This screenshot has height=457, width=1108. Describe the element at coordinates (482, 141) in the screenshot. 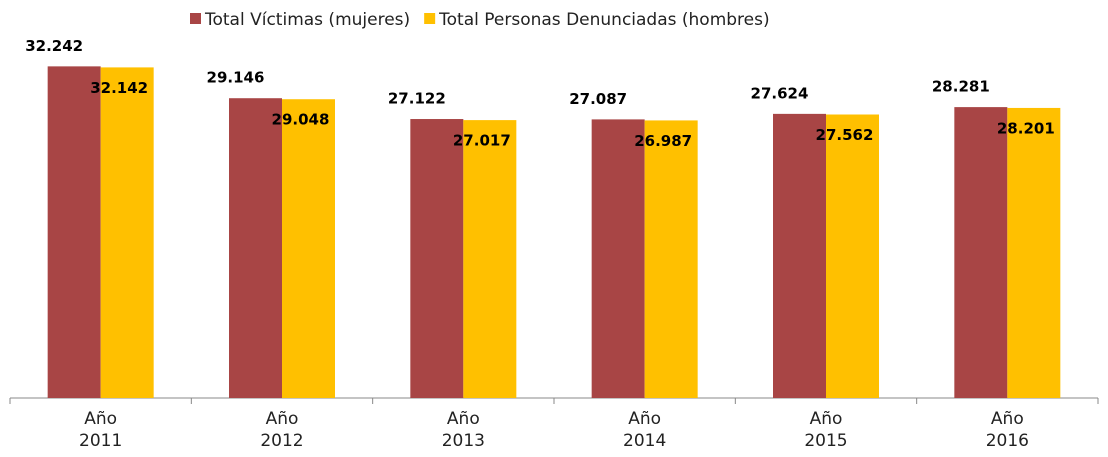

I see `value-label: 27.017` at that location.